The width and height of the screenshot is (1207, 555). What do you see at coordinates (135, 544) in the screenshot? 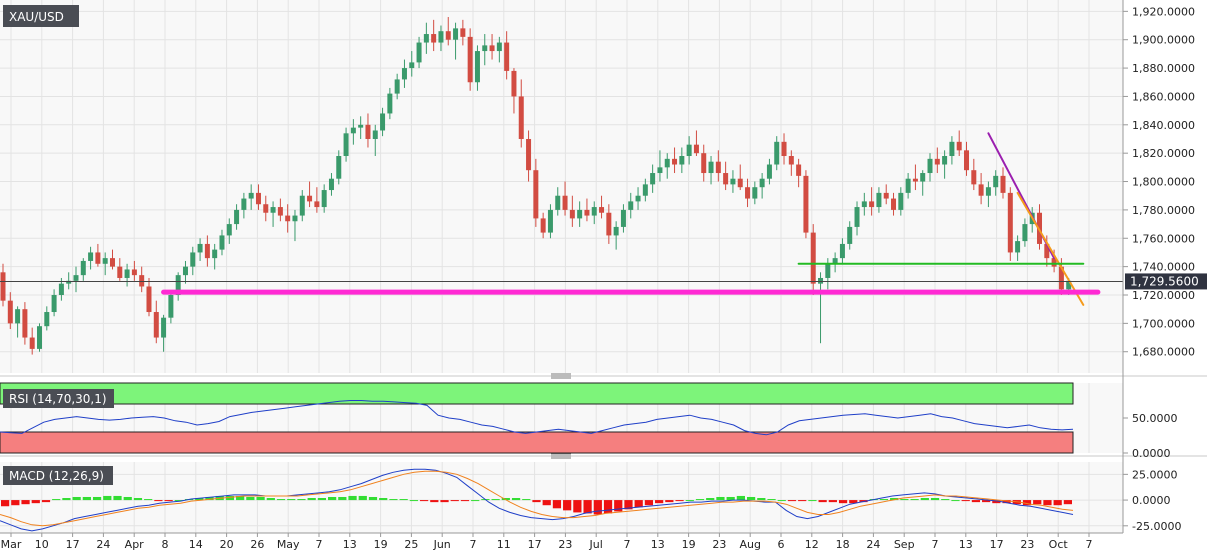
I see `x-axis-tick-label: Apr` at bounding box center [135, 544].